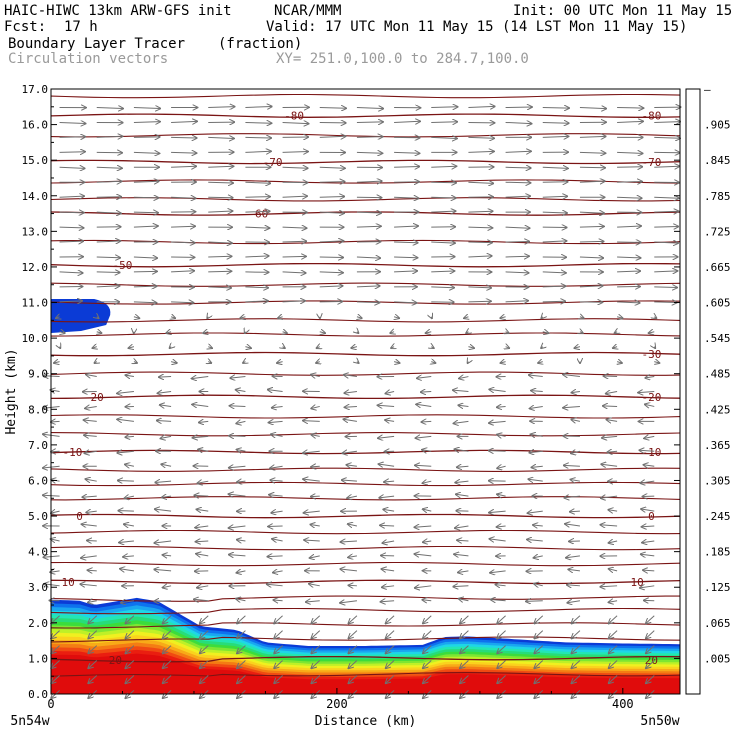 This screenshot has height=740, width=740. I want to click on header-init: Init: 00 UTC Mon 11 May 15, so click(623, 11).